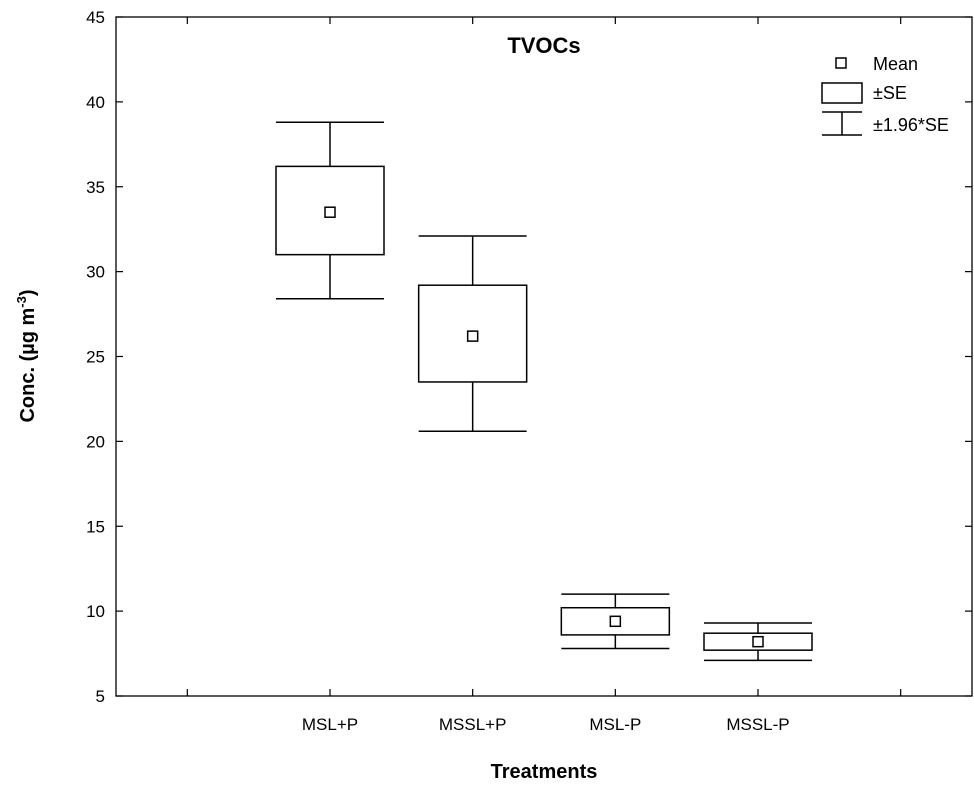 The width and height of the screenshot is (974, 787). I want to click on x-tick-label: MSL+P, so click(330, 724).